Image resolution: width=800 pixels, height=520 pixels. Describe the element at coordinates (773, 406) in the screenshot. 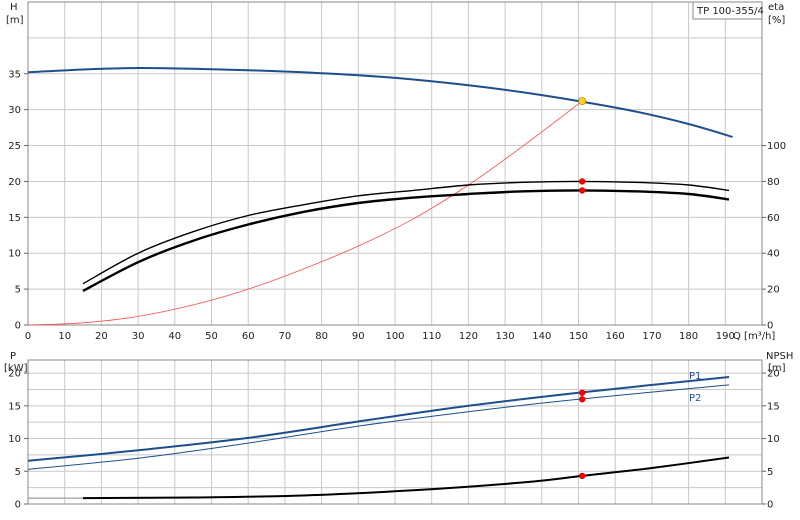

I see `y-right-tick-label: 15` at that location.